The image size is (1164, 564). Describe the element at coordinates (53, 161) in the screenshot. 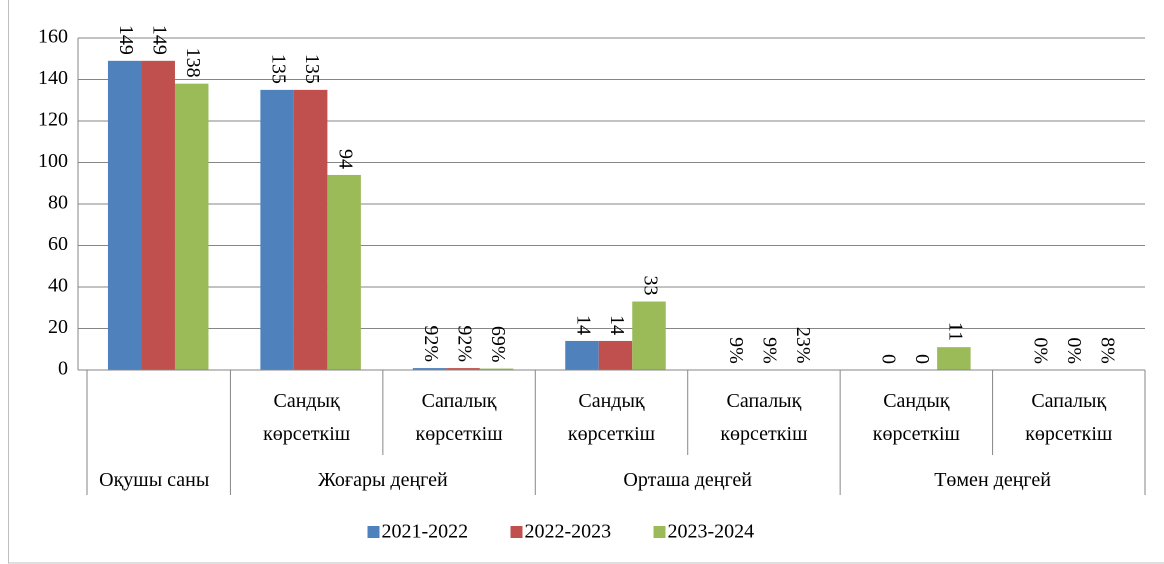

I see `y-tick-label: 100` at that location.